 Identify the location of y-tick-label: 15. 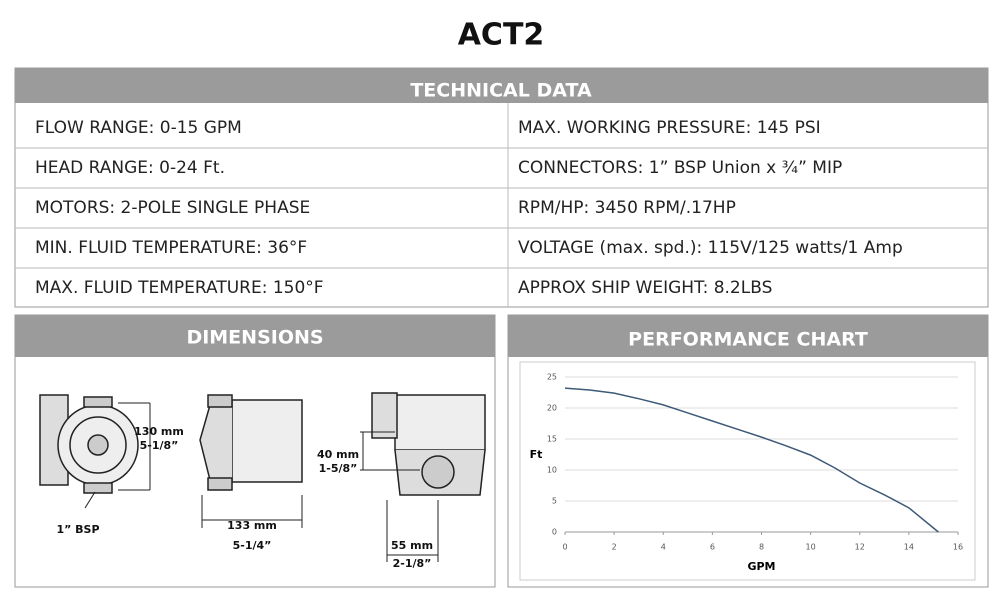
(552, 439).